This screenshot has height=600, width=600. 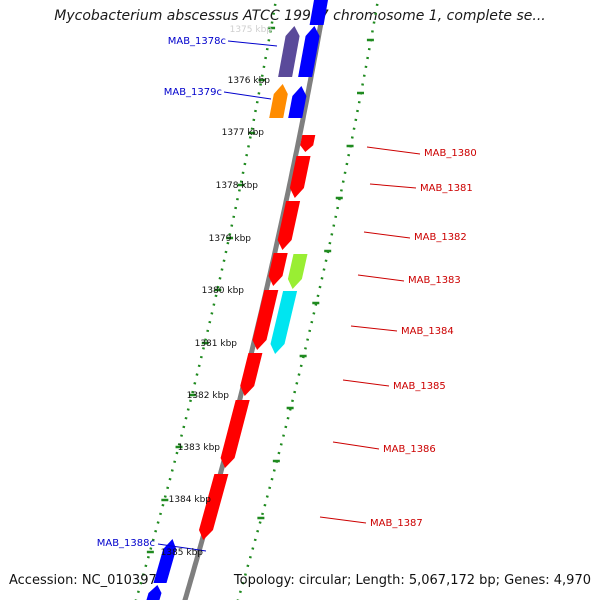 I want to click on kbp-label-1377: 1377 kbp, so click(x=243, y=133).